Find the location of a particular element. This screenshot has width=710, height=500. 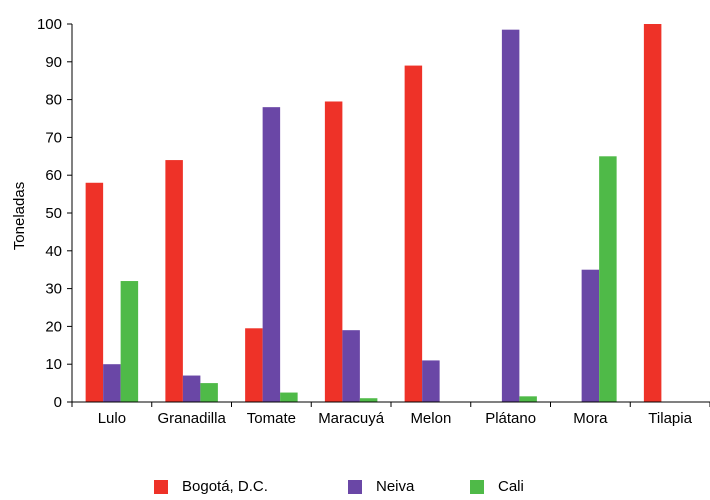

x-tick-label-granadilla: Granadilla is located at coordinates (191, 418).